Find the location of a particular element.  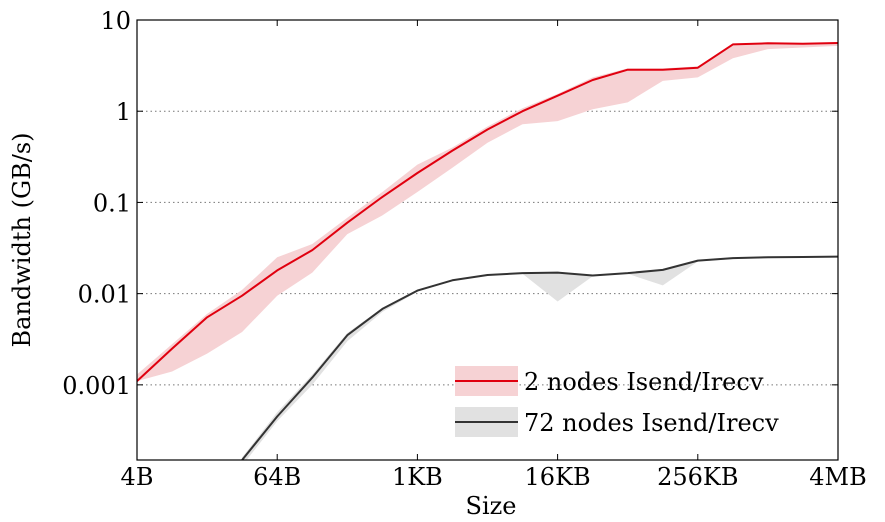

legend-label-72-nodes: 72 nodes Isend/Irecv is located at coordinates (651, 423).